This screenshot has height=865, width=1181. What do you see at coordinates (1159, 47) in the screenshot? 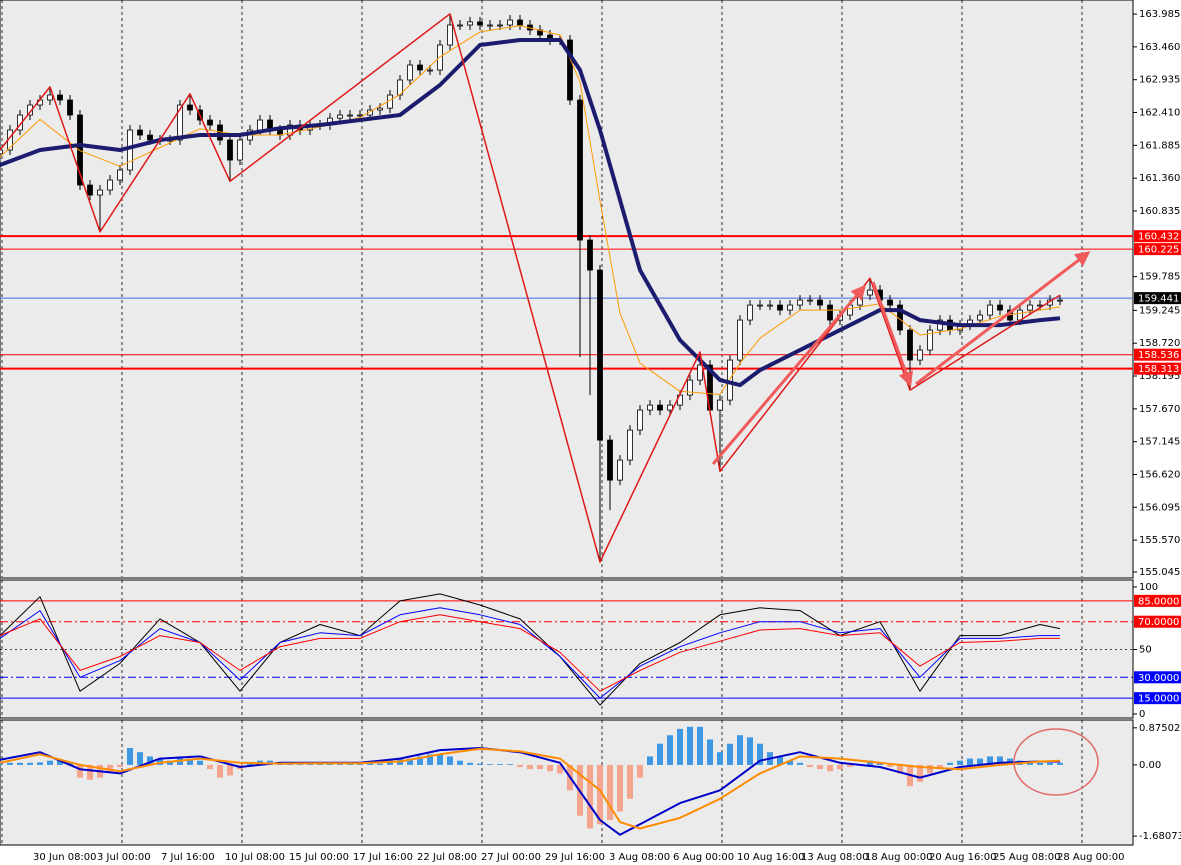
I see `y-tick-label: 163.460` at bounding box center [1159, 47].